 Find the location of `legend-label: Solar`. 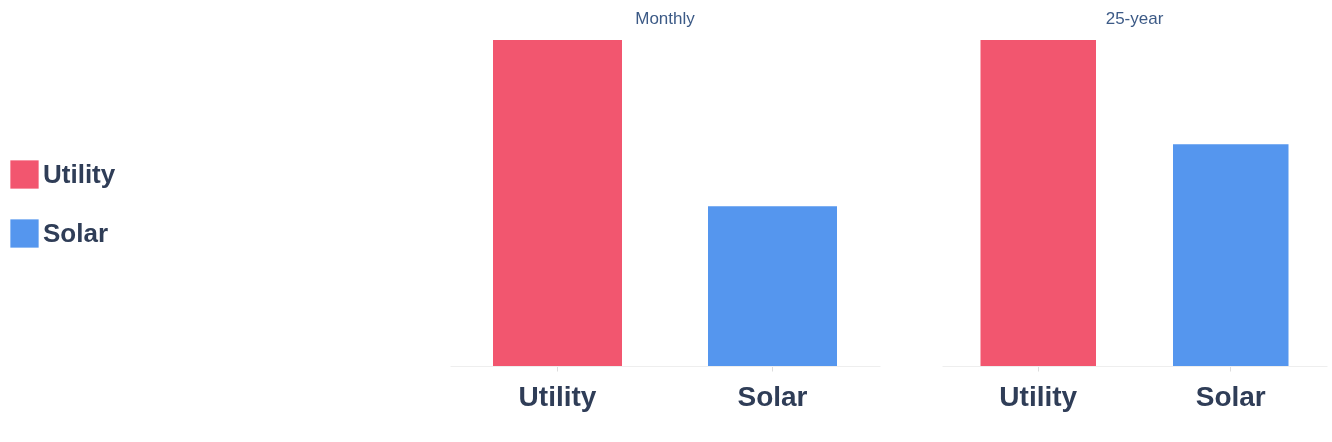

legend-label: Solar is located at coordinates (76, 232).